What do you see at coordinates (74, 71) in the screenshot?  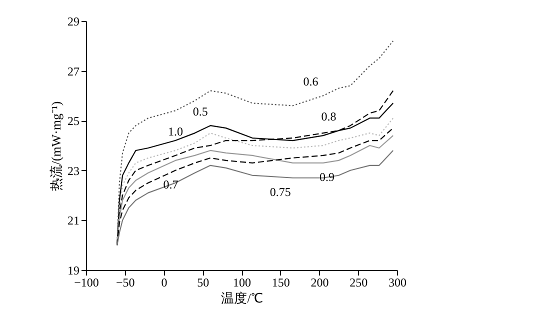 I see `y-tick-label: 27` at bounding box center [74, 71].